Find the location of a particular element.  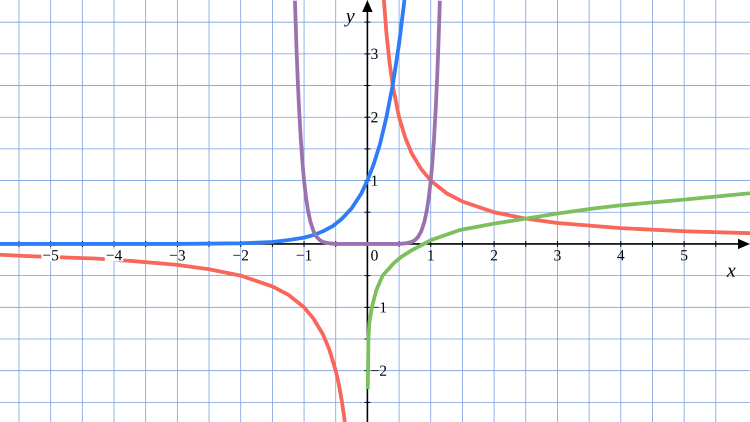

x-tick-label: −3 is located at coordinates (177, 255).